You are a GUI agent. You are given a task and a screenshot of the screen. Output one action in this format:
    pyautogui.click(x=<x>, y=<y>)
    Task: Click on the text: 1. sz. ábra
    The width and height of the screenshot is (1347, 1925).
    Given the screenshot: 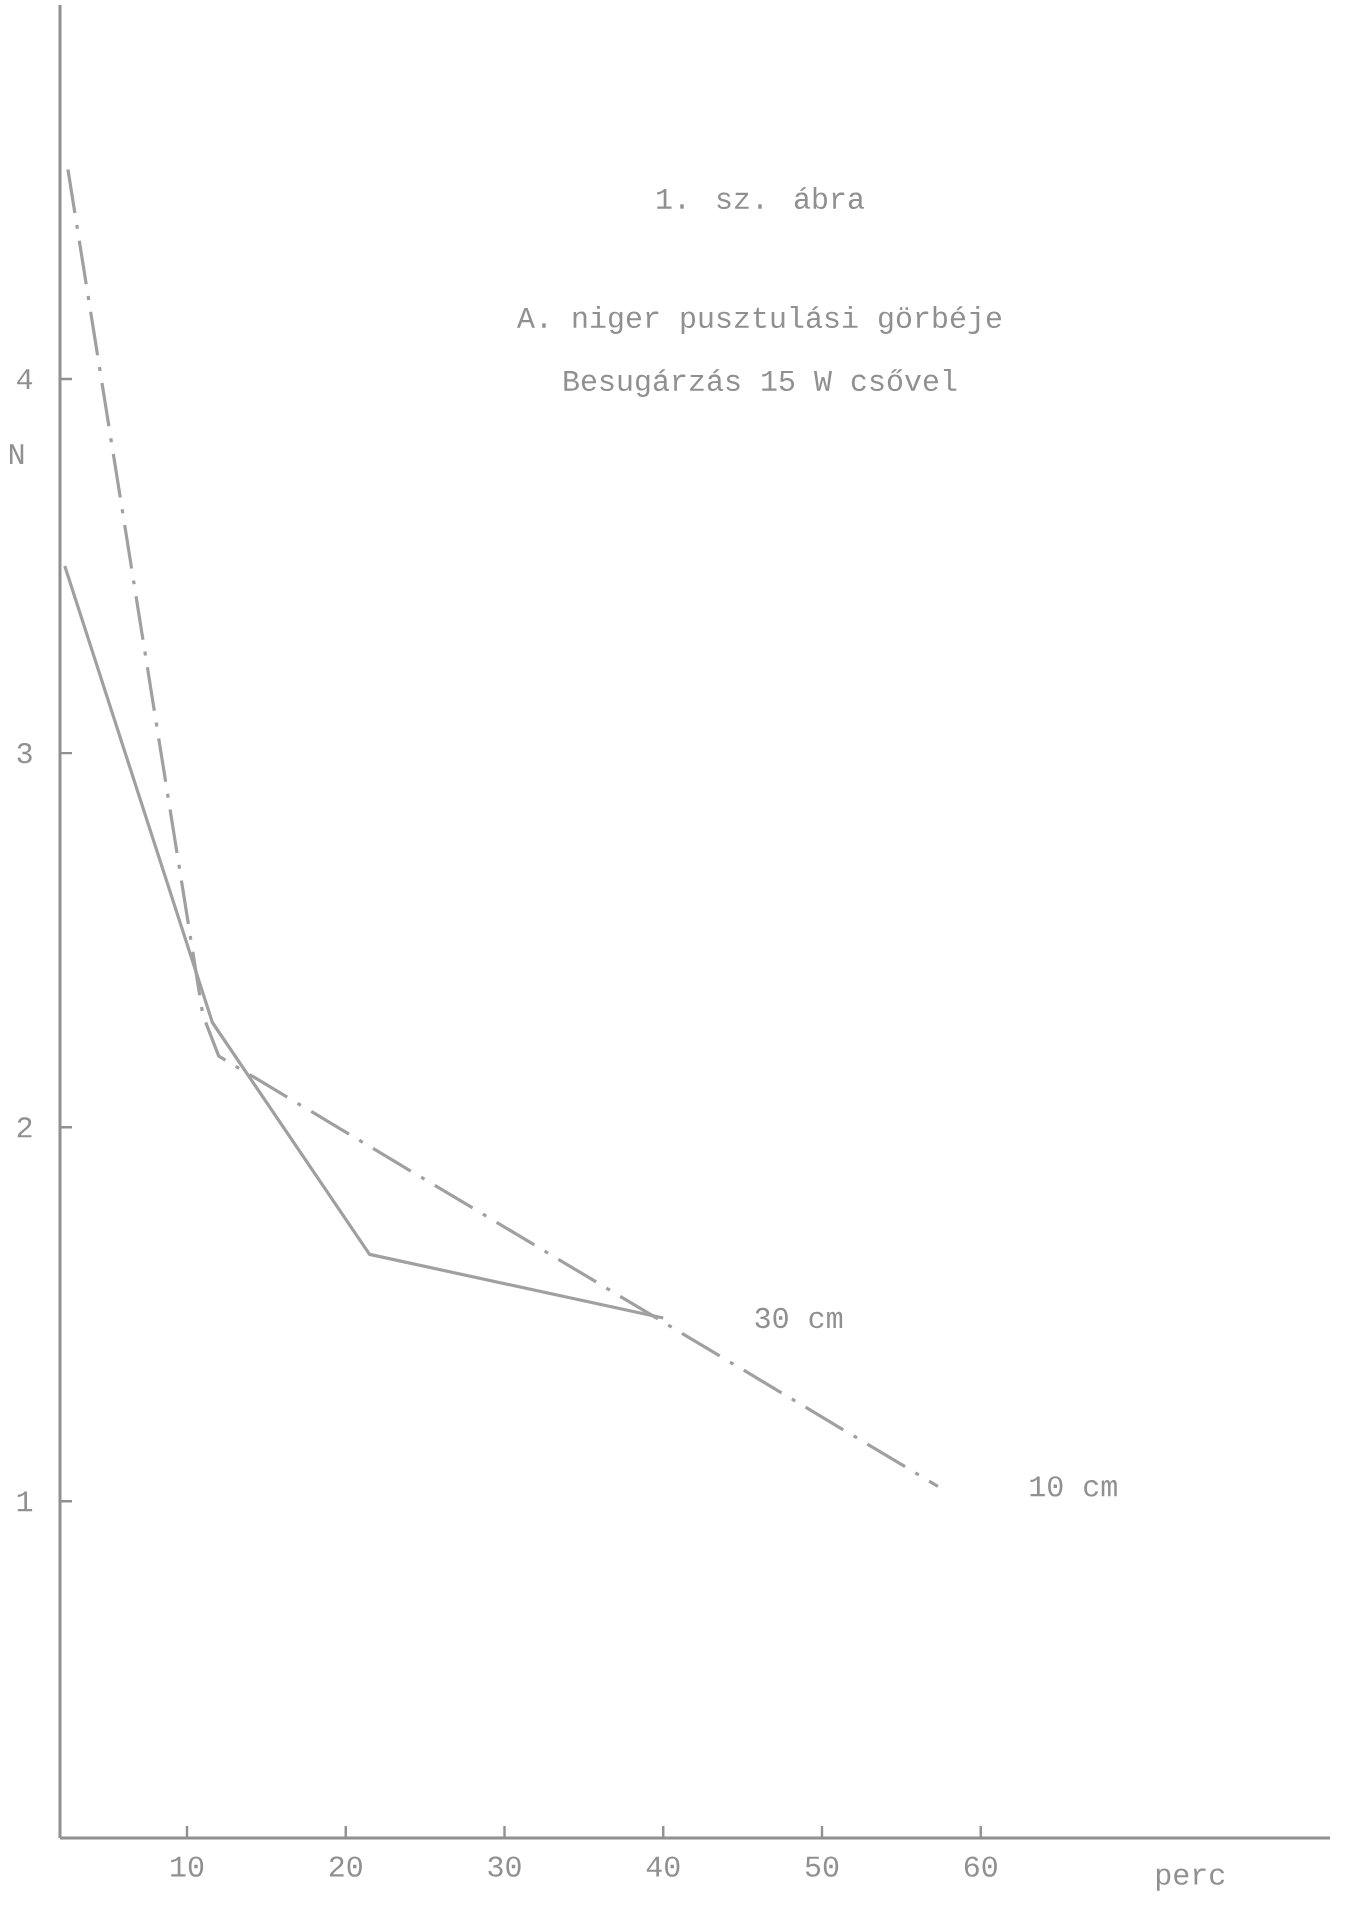 What is the action you would take?
    pyautogui.click(x=760, y=197)
    